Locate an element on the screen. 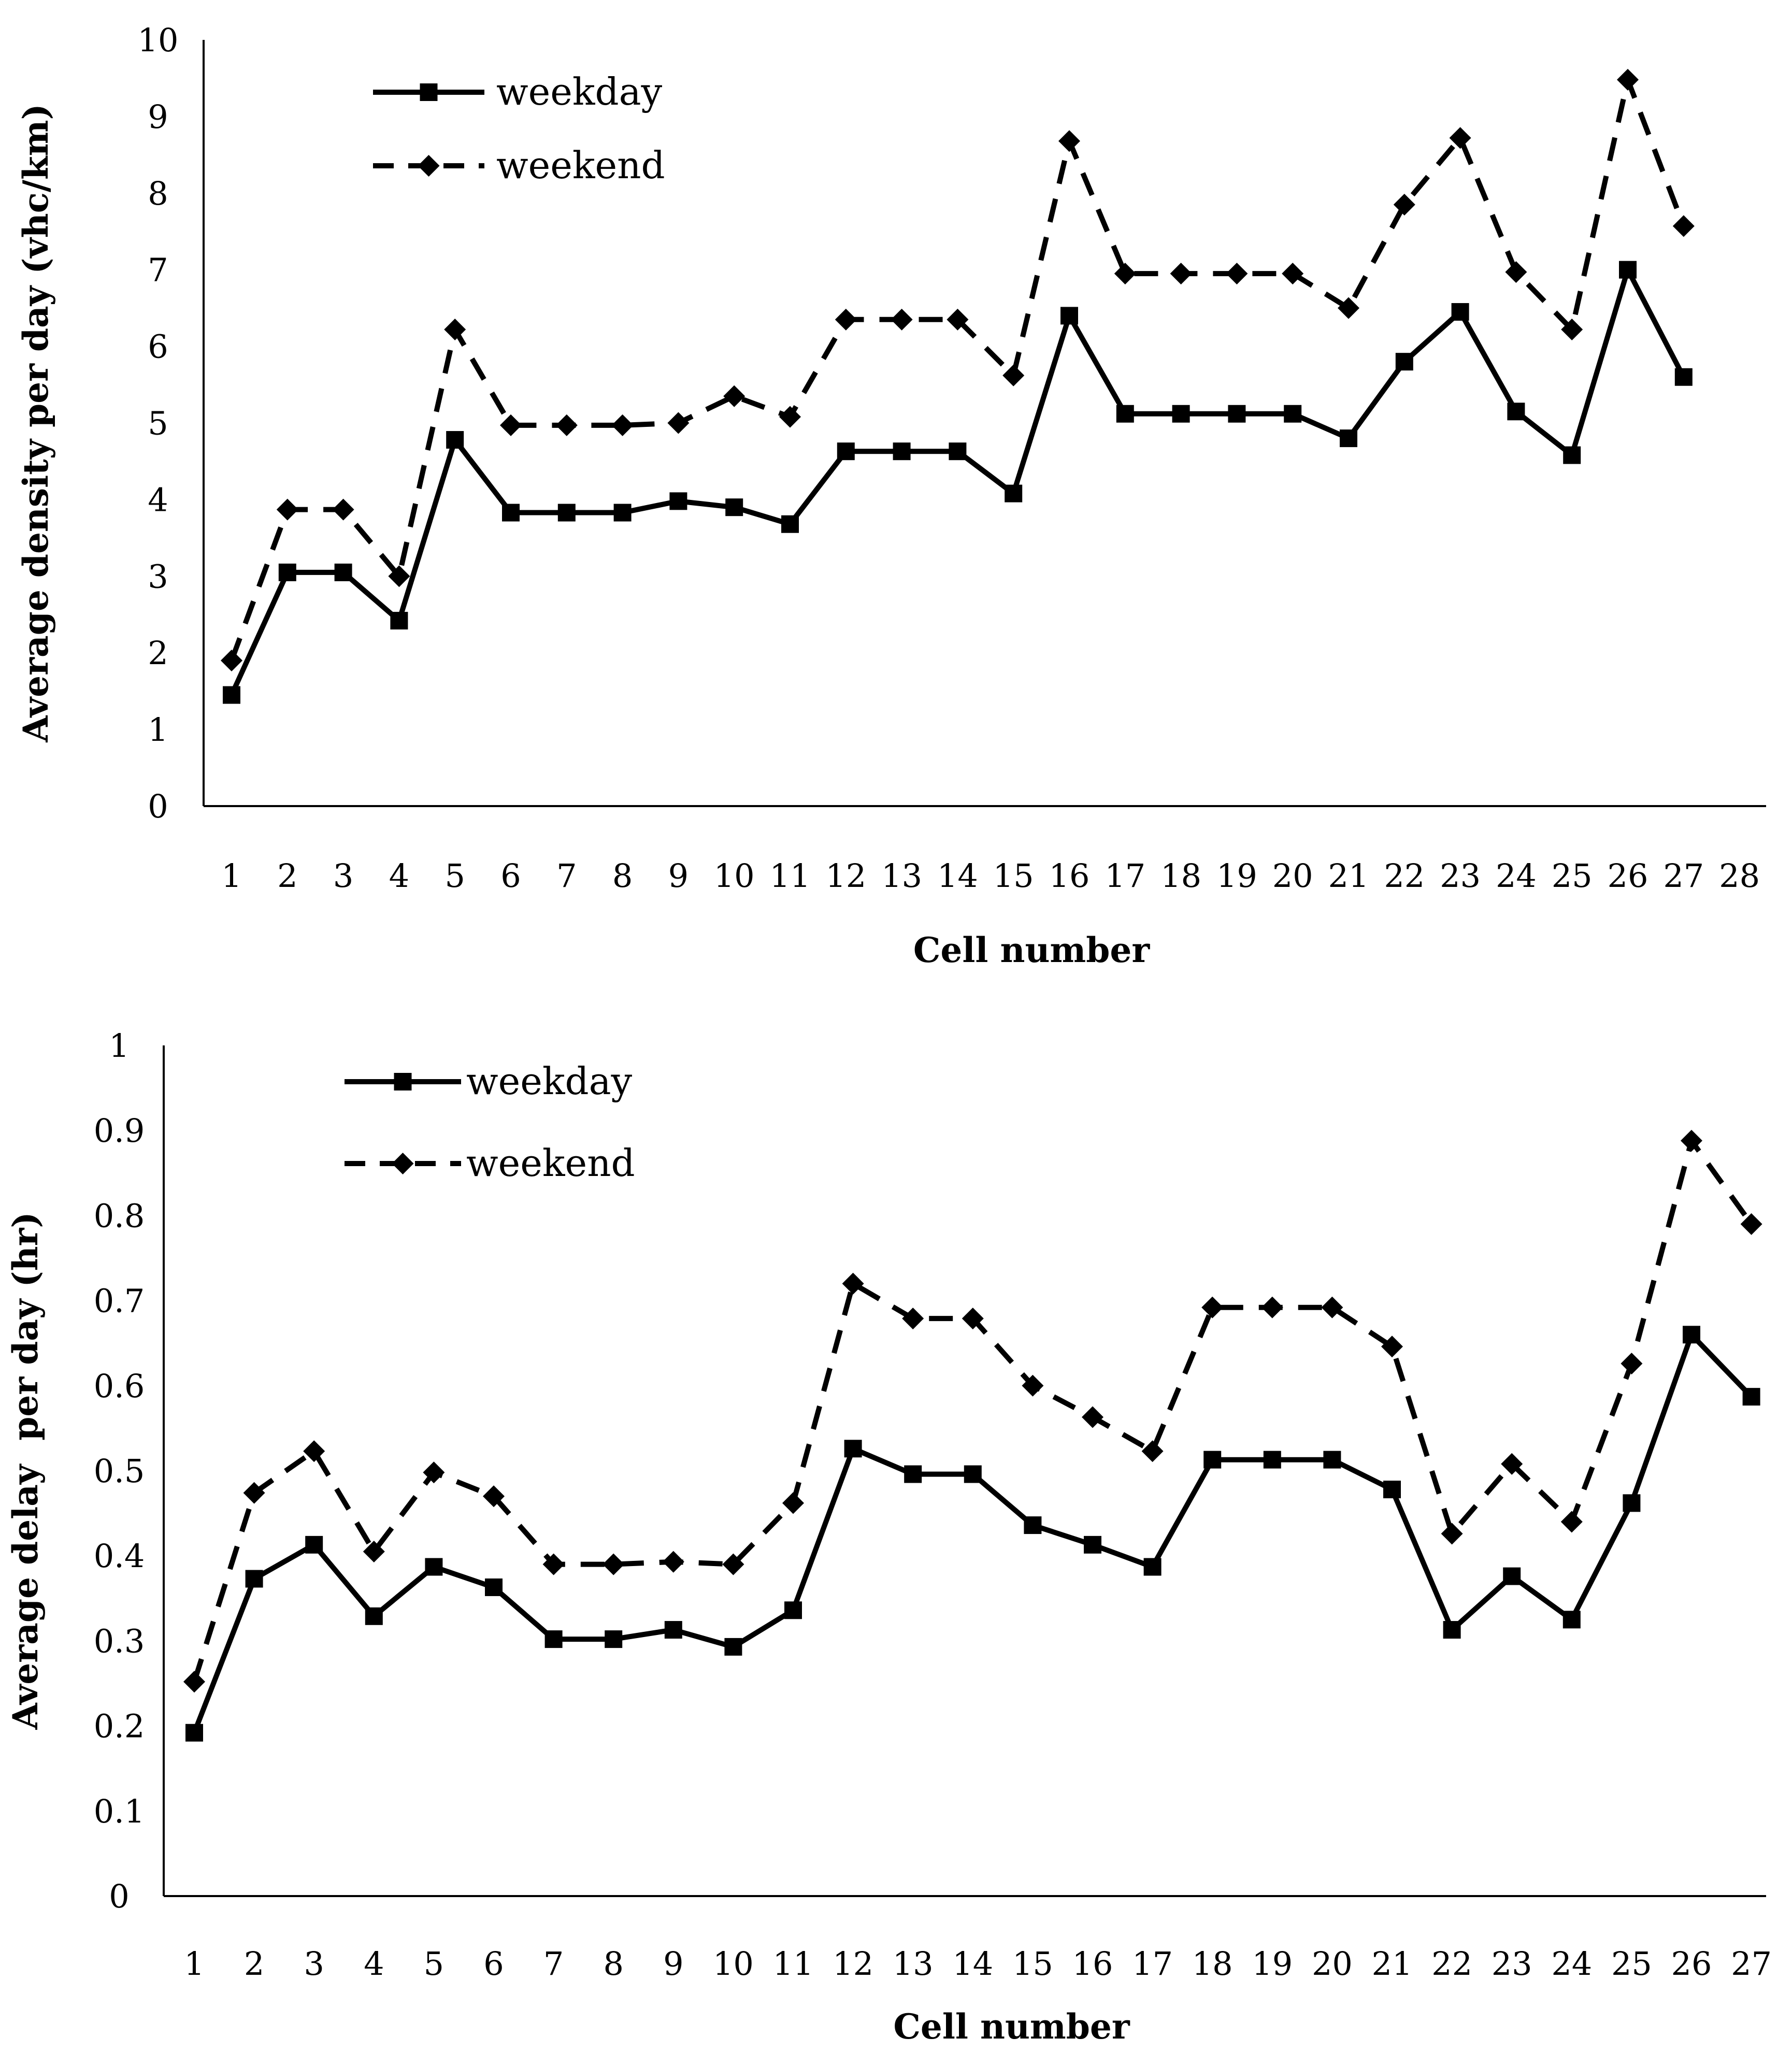 The image size is (1792, 2052). x-tick-label: 7 is located at coordinates (566, 876).